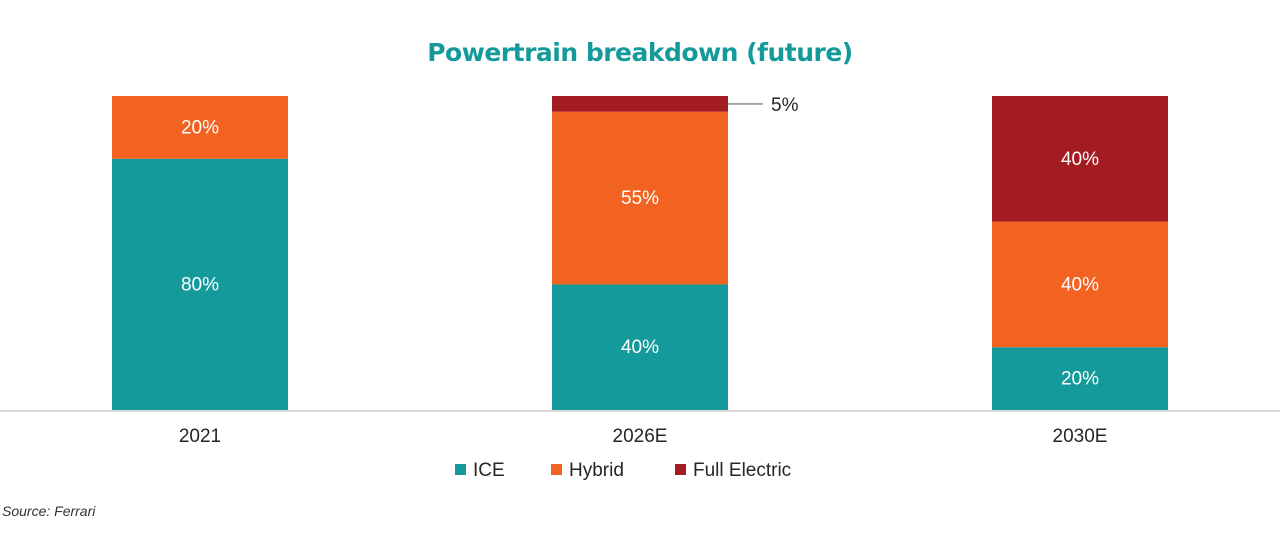  Describe the element at coordinates (1080, 436) in the screenshot. I see `x-tick-label: 2030E` at that location.